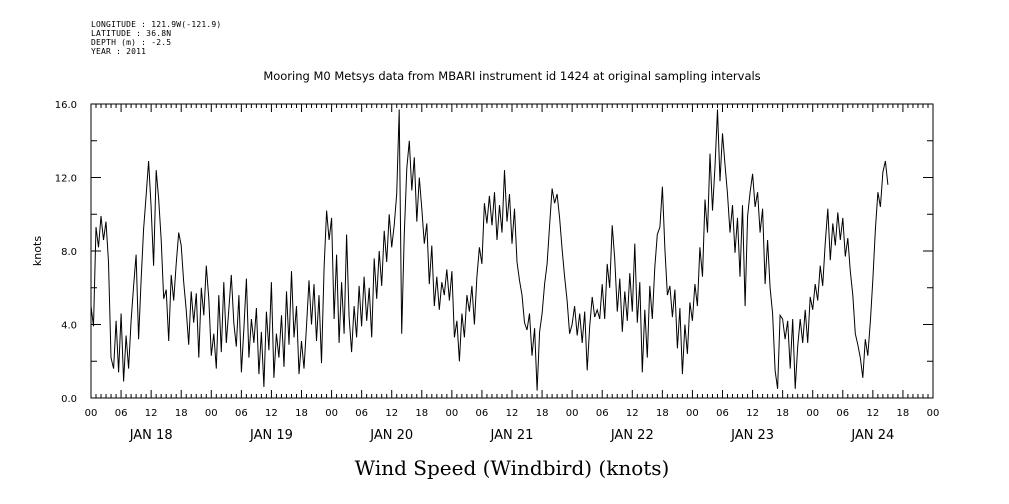 This screenshot has height=504, width=1009. Describe the element at coordinates (131, 33) in the screenshot. I see `latitude-text: LATITUDE : 36.8N` at that location.